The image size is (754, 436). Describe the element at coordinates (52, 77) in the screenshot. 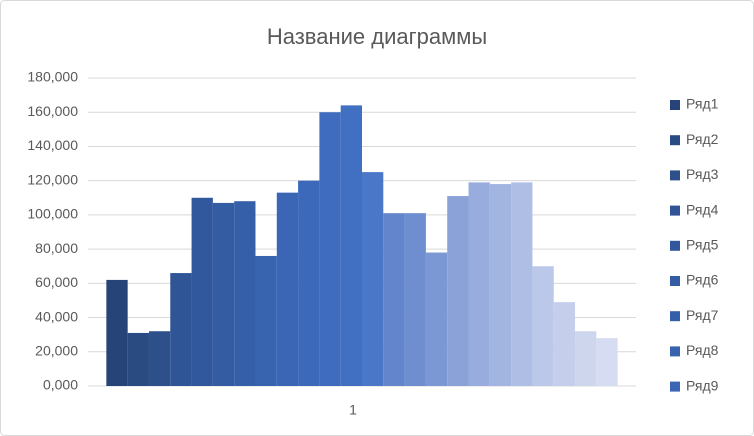

I see `y-tick-label: 180,000` at that location.